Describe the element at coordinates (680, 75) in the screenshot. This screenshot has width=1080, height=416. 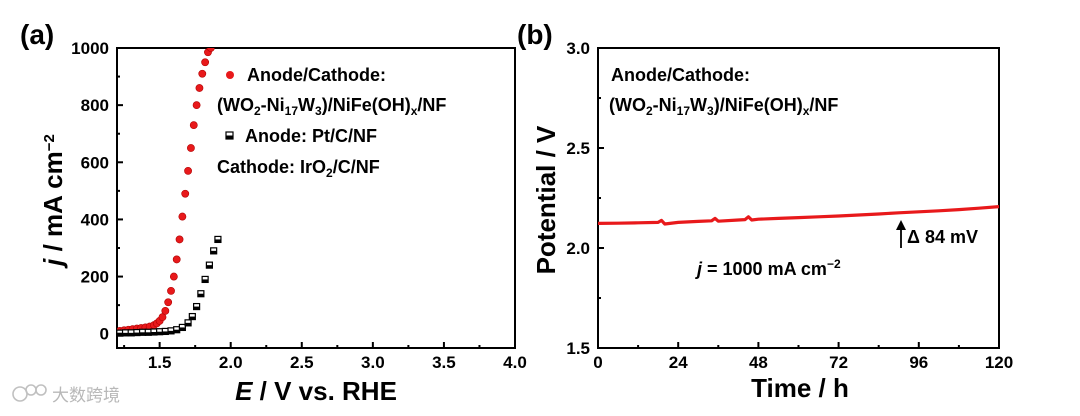
I see `annotation-part: Anode/Cathode:` at that location.